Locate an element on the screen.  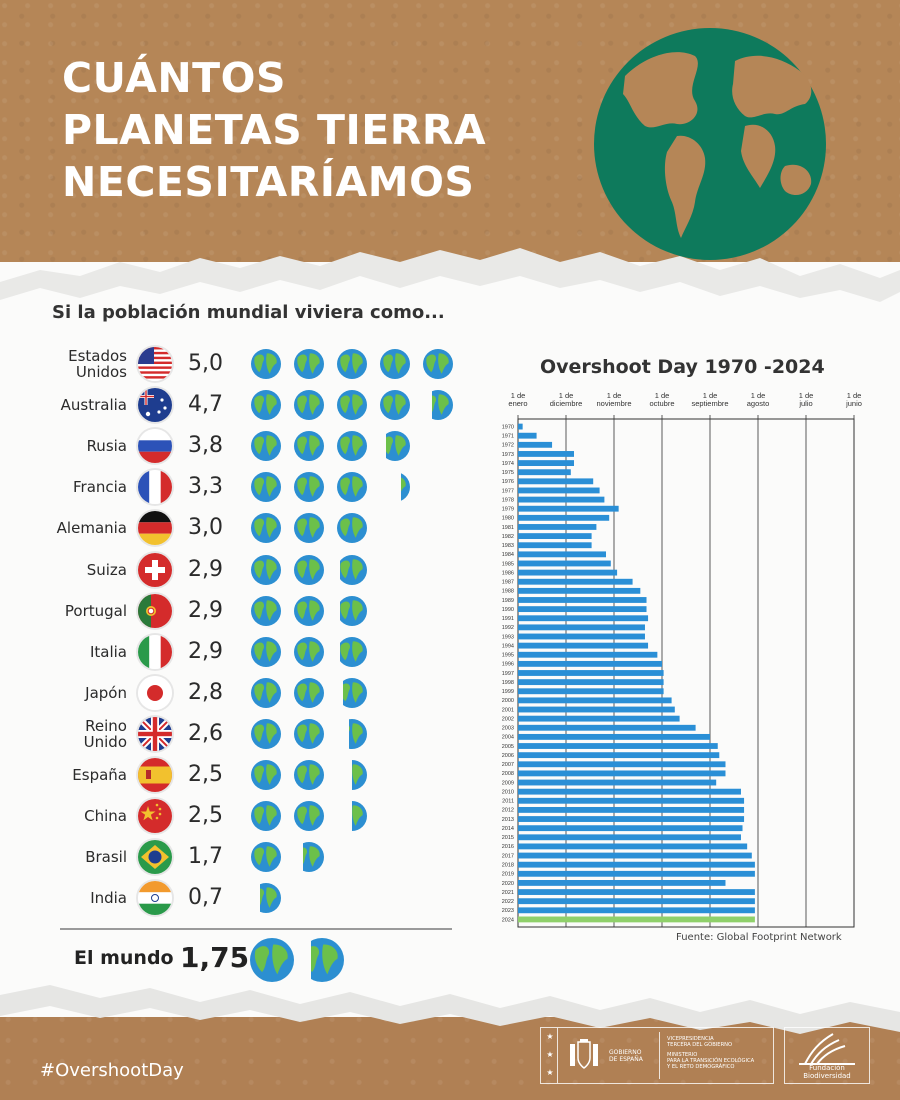
country-name-line: Alemania is located at coordinates (91, 528).